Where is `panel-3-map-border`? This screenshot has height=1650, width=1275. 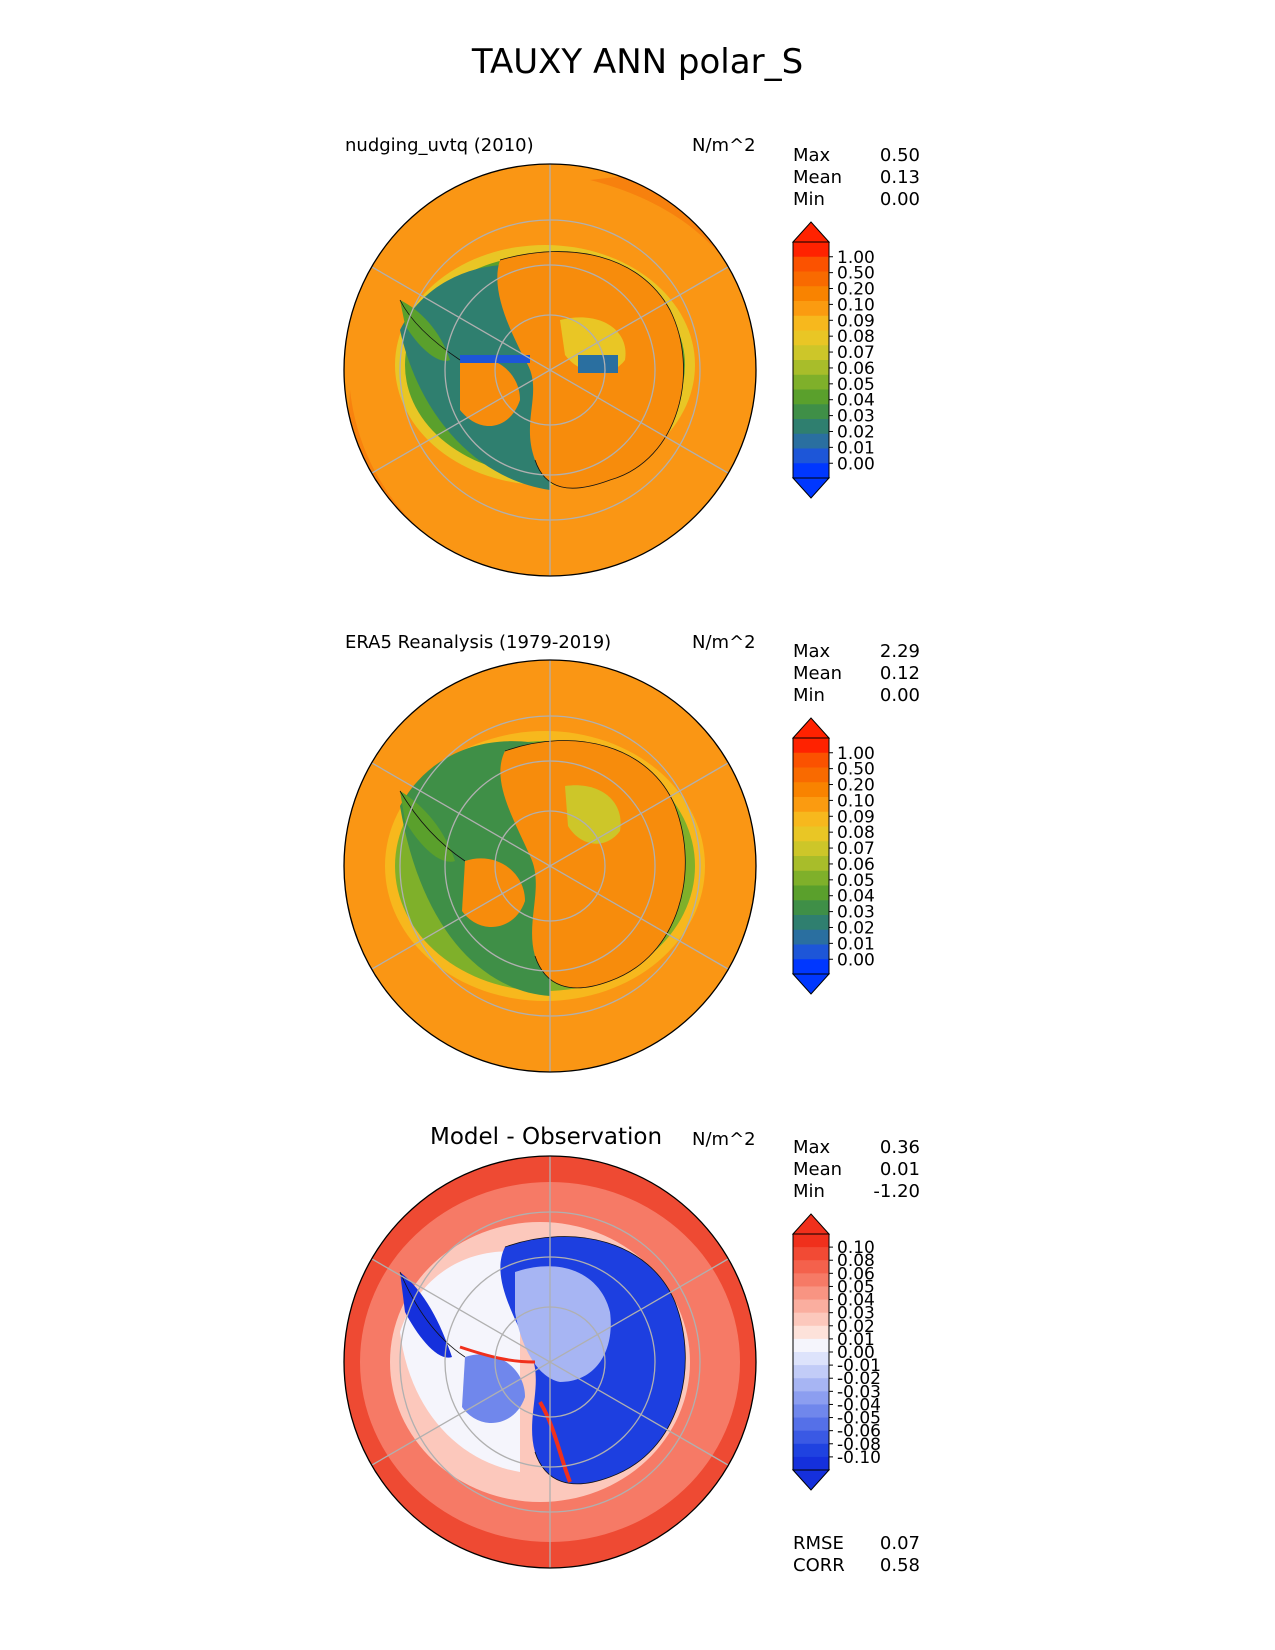 panel-3-map-border is located at coordinates (550, 1362).